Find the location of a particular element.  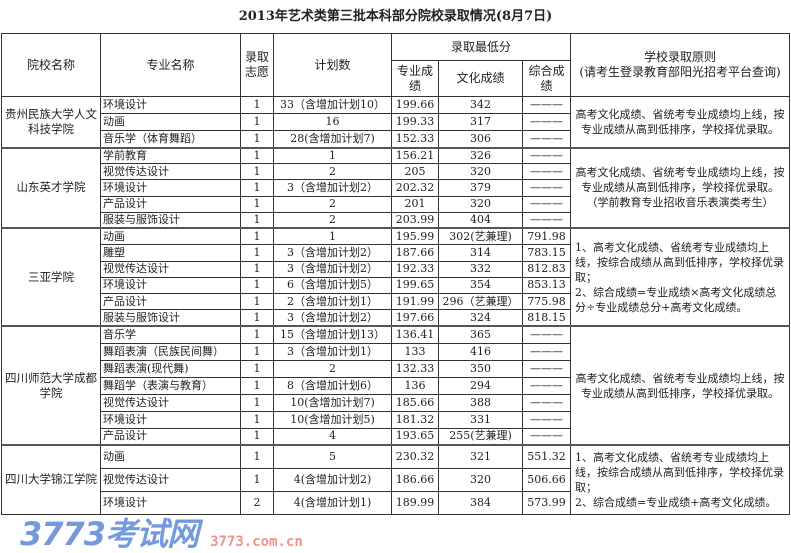

table-row: 产品设计 1 2 201 320 ——— is located at coordinates (396, 204).